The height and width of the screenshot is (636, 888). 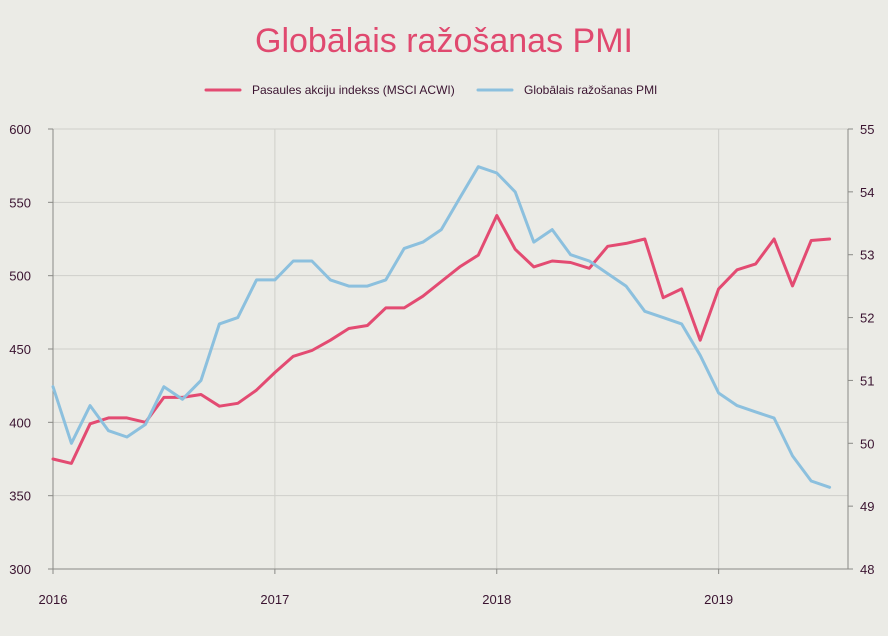 What do you see at coordinates (496, 599) in the screenshot?
I see `x-tick-label: 2018` at bounding box center [496, 599].